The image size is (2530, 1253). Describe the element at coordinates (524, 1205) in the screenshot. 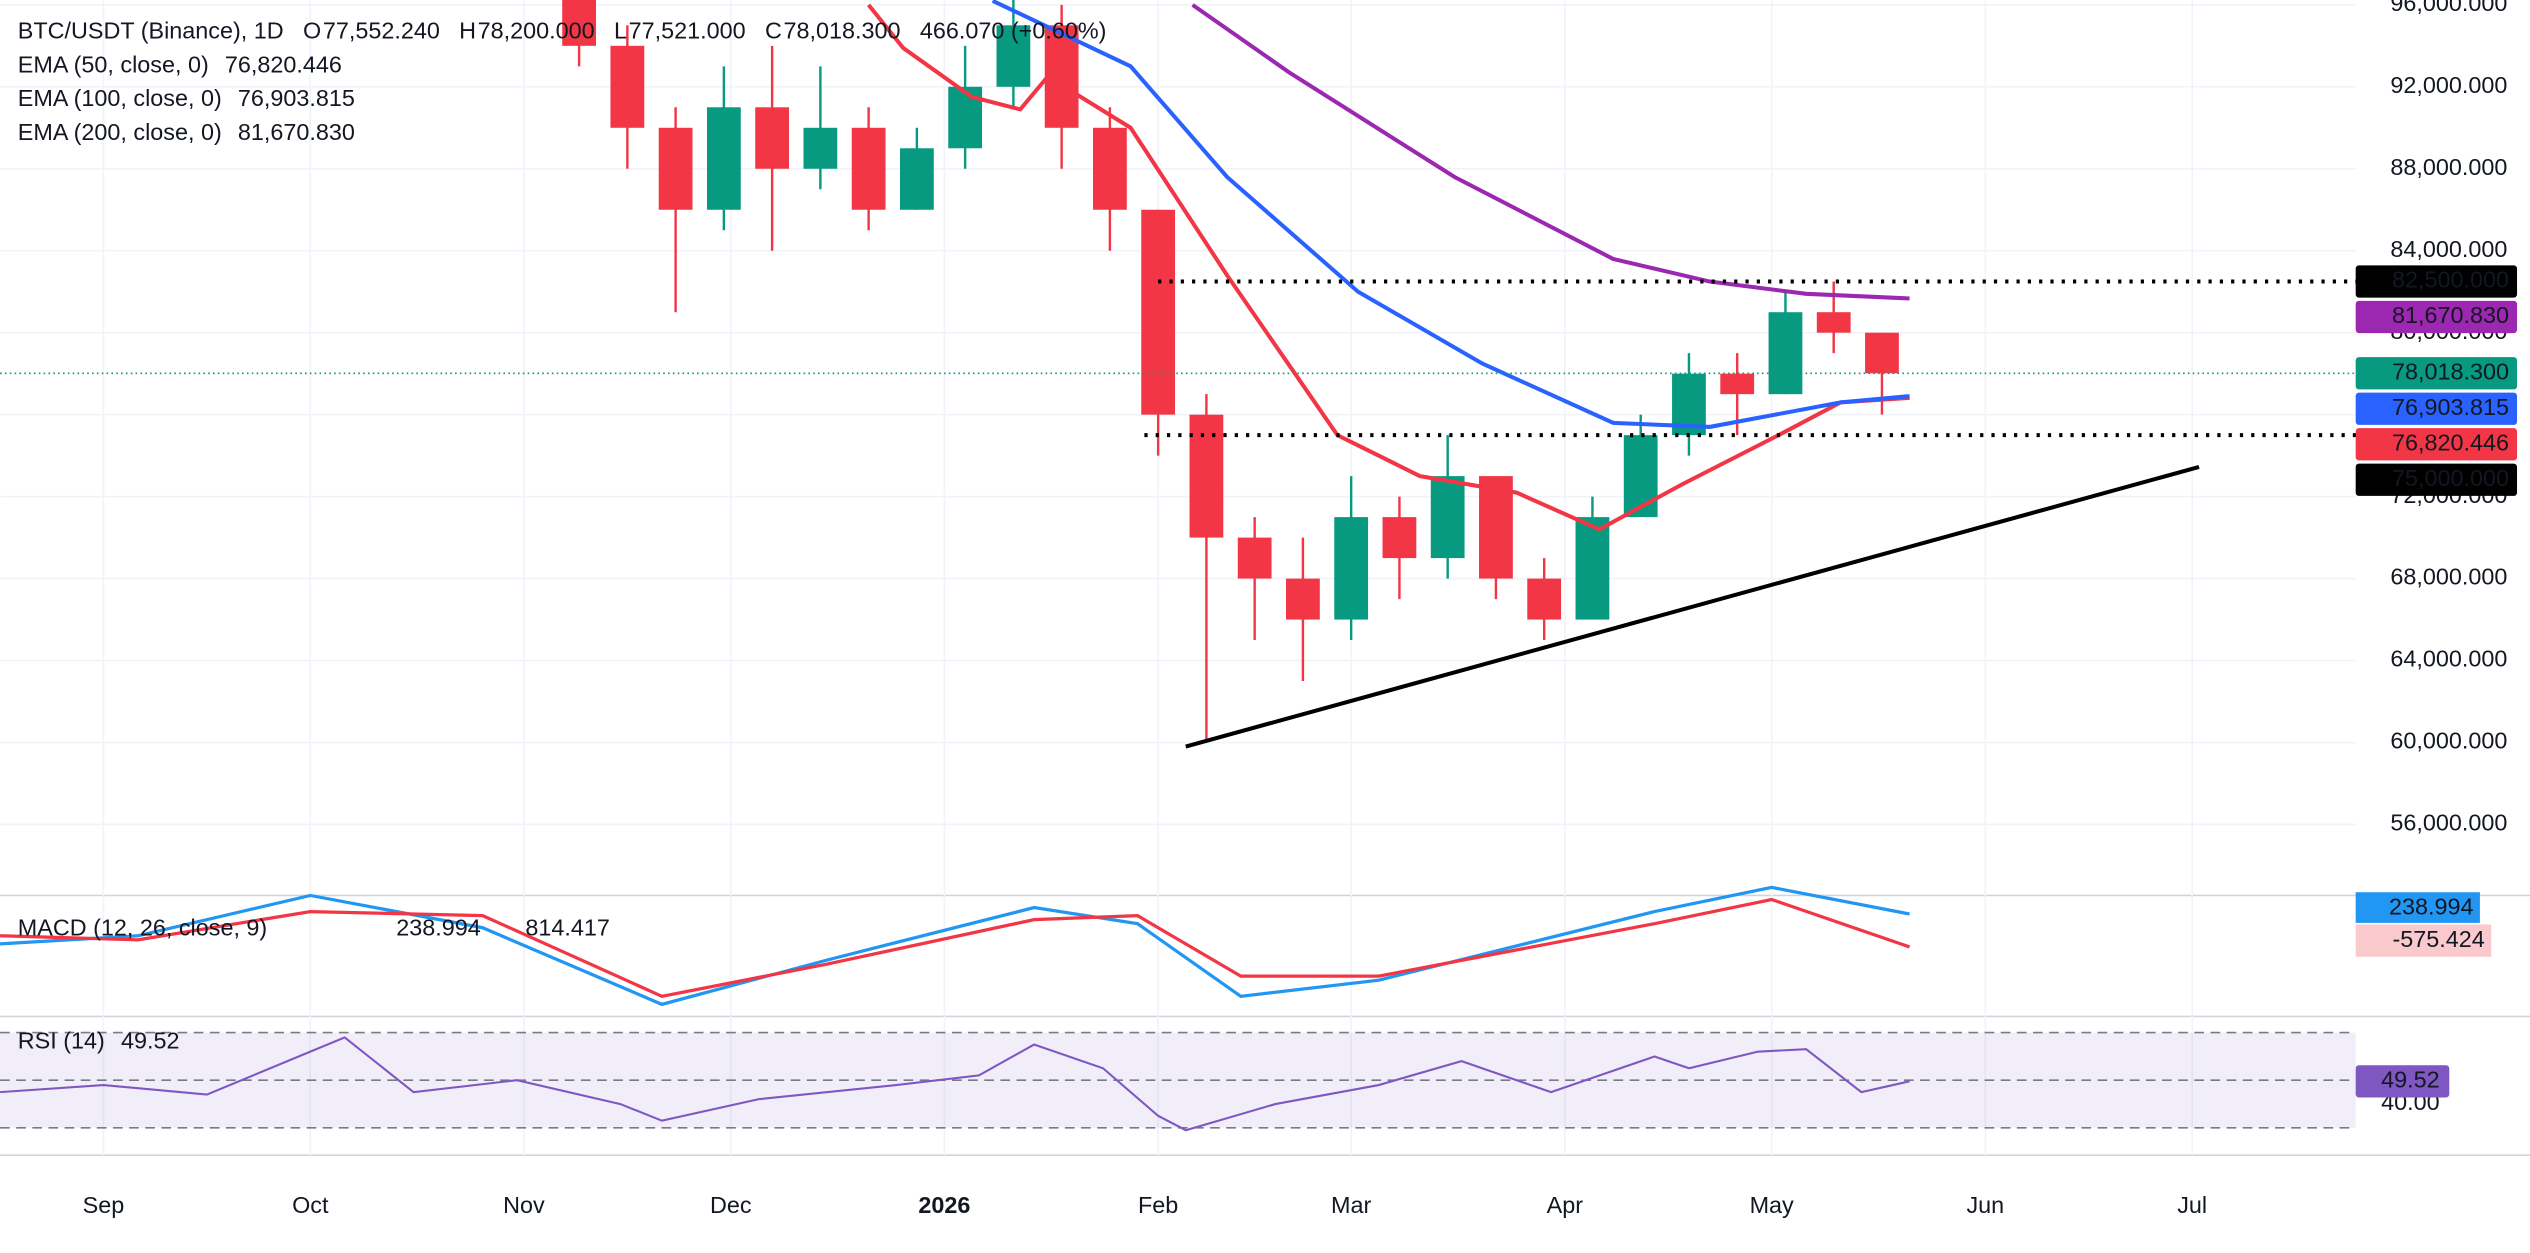

I see `x-tick-label: Nov` at that location.